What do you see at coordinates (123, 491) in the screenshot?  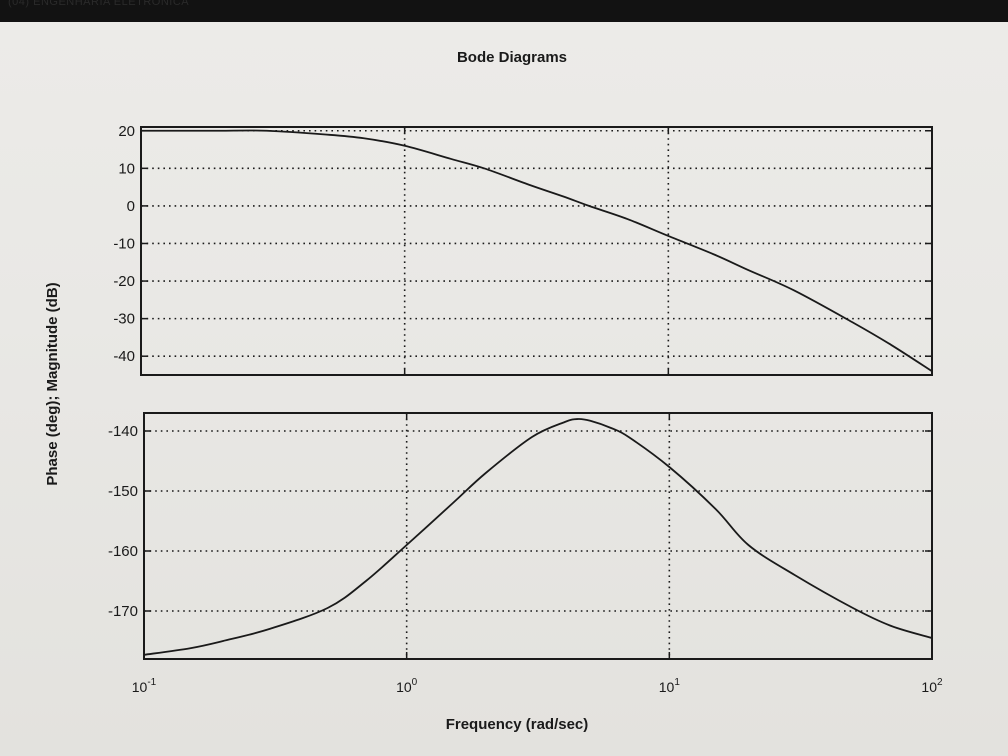 I see `phase-y-tick-label: -150` at bounding box center [123, 491].